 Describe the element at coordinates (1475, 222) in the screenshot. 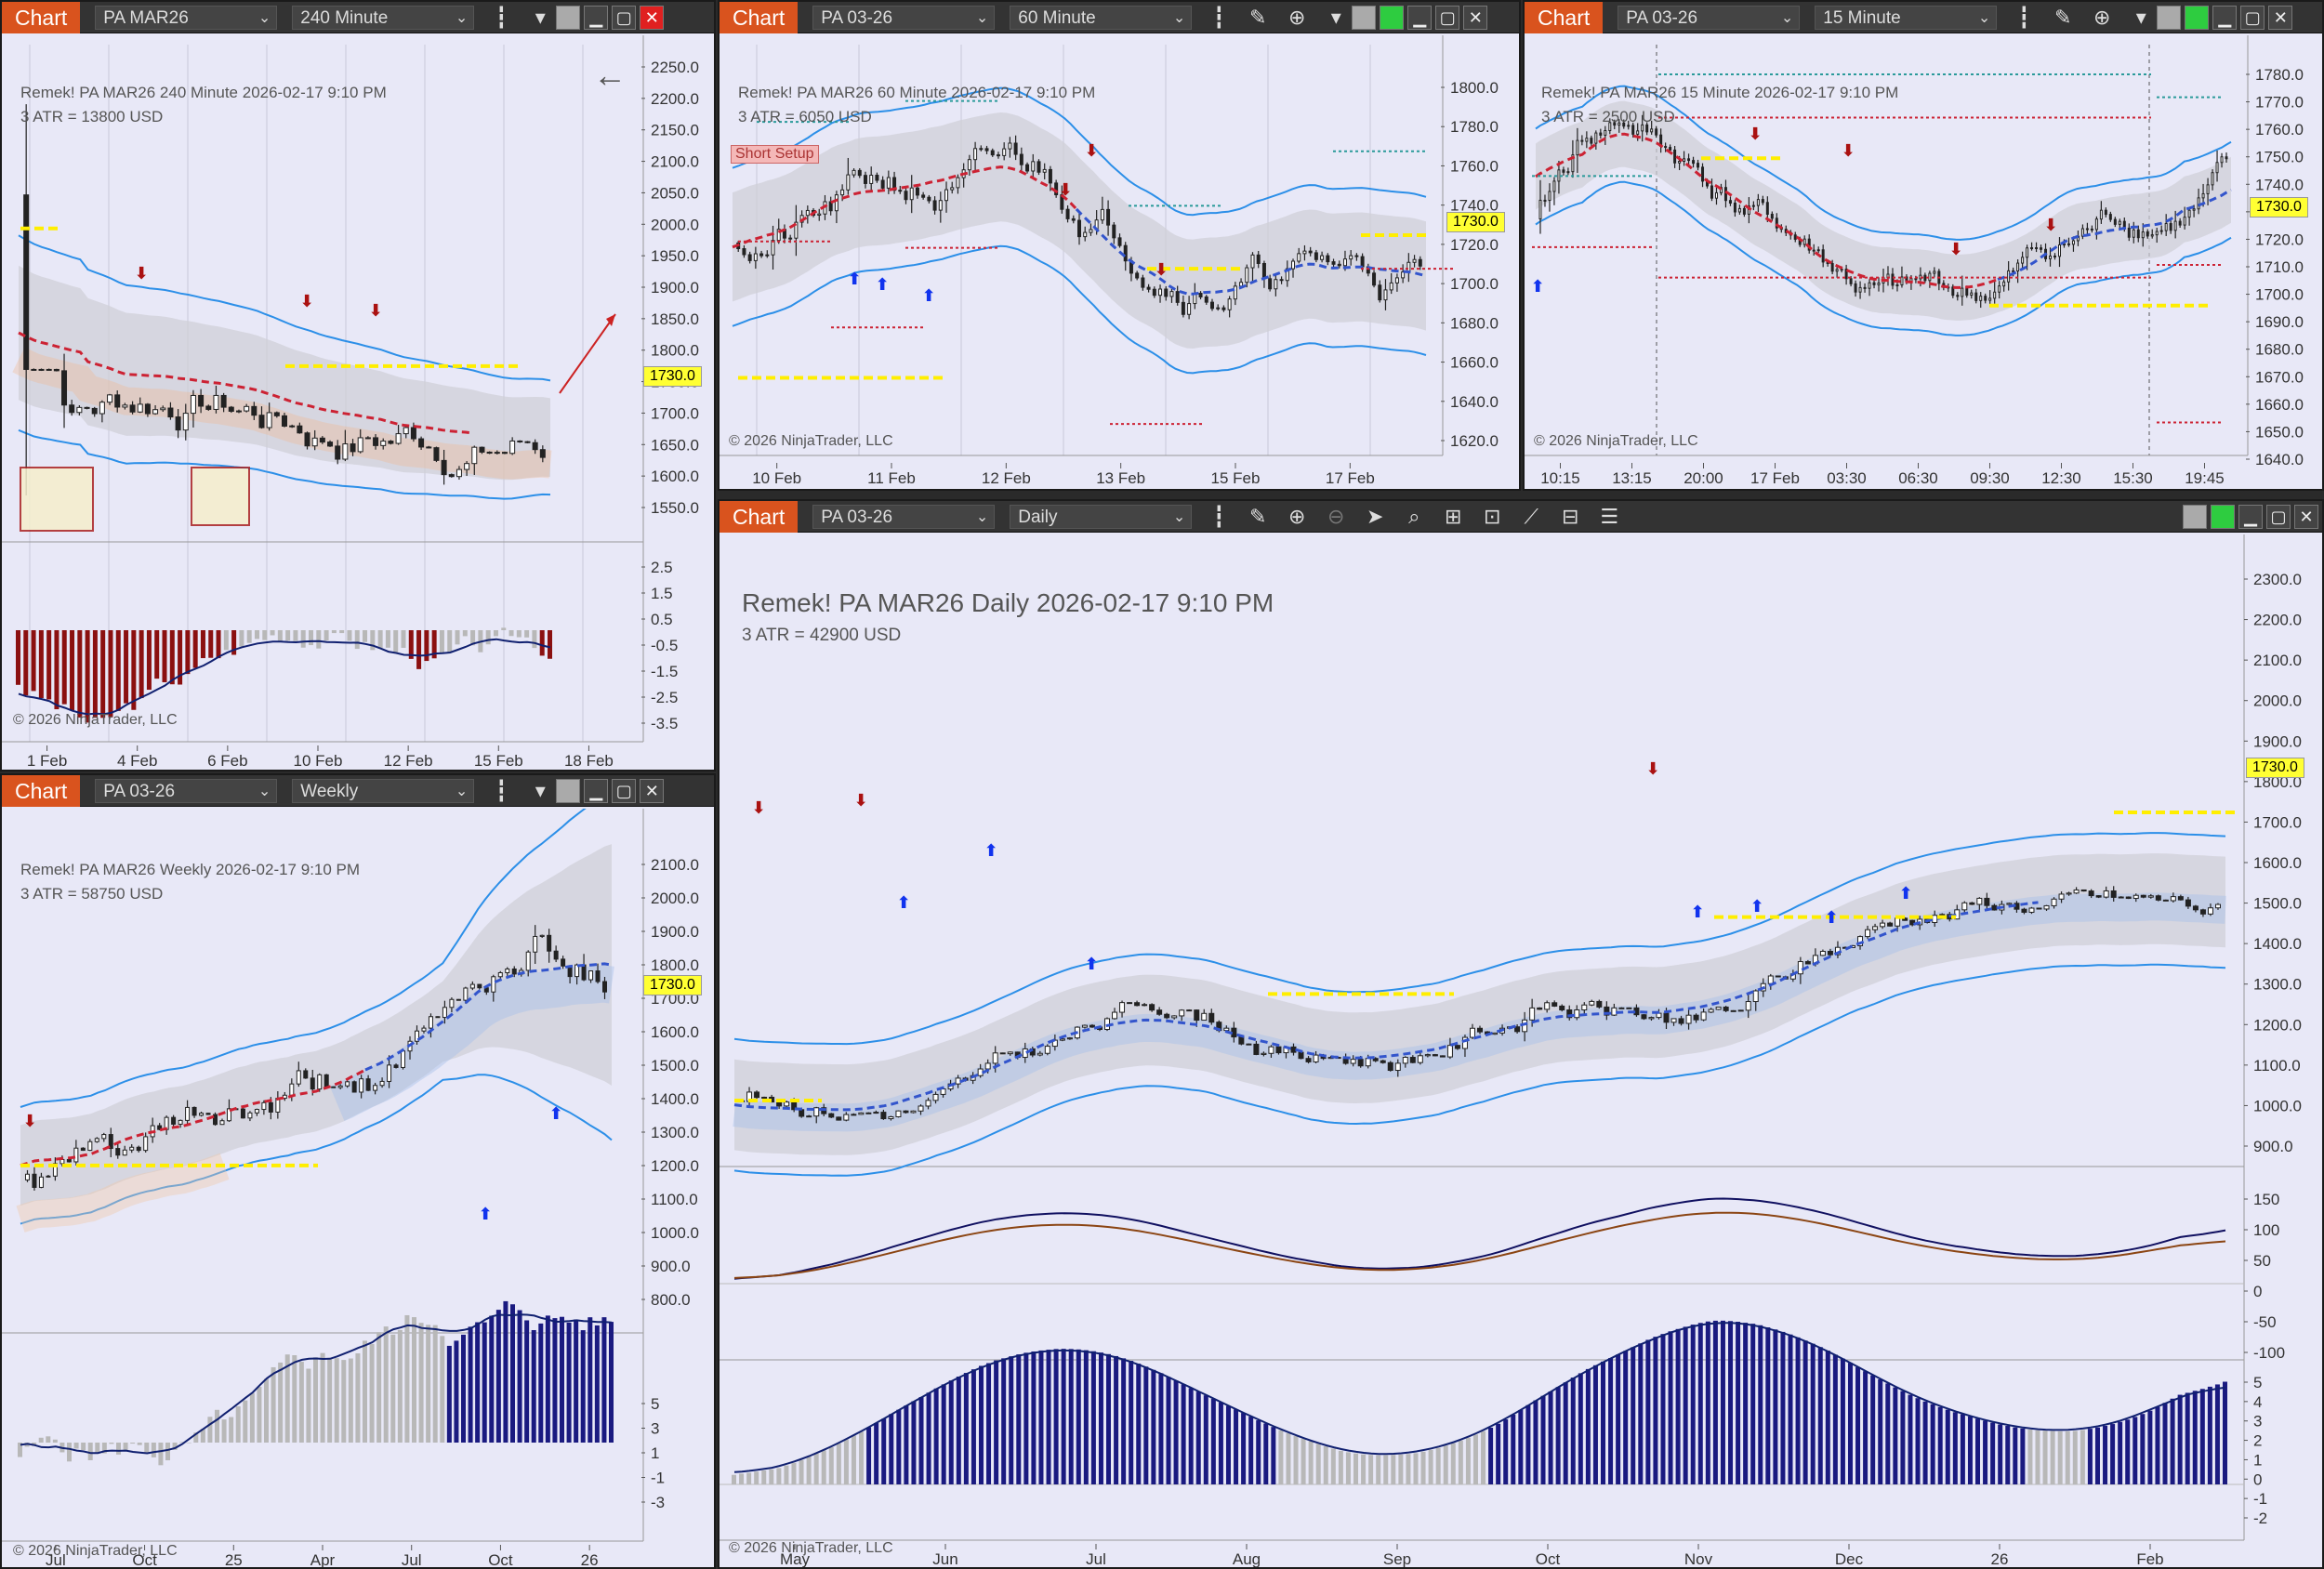

I see `last-price-tag: 1730.0` at that location.